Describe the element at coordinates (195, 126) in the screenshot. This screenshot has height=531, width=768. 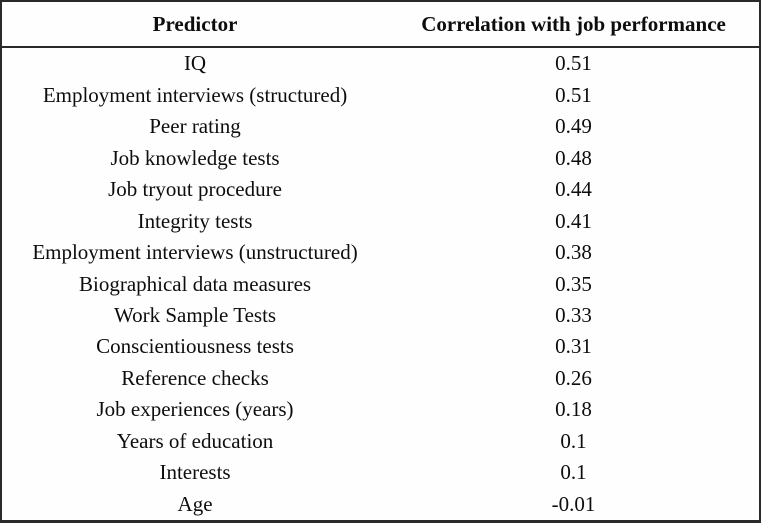
I see `predictor-cell: Peer rating` at that location.